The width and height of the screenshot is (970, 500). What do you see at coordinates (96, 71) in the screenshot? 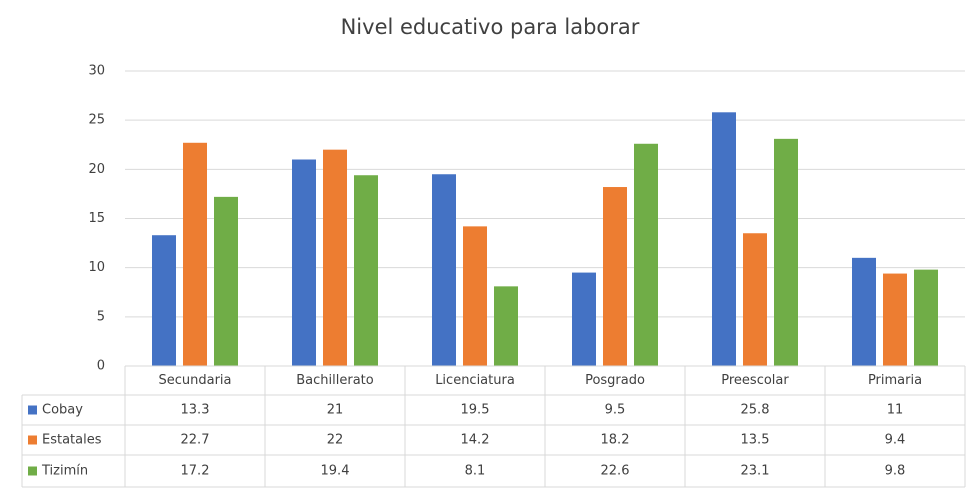
I see `y-tick-label: 30` at bounding box center [96, 71].